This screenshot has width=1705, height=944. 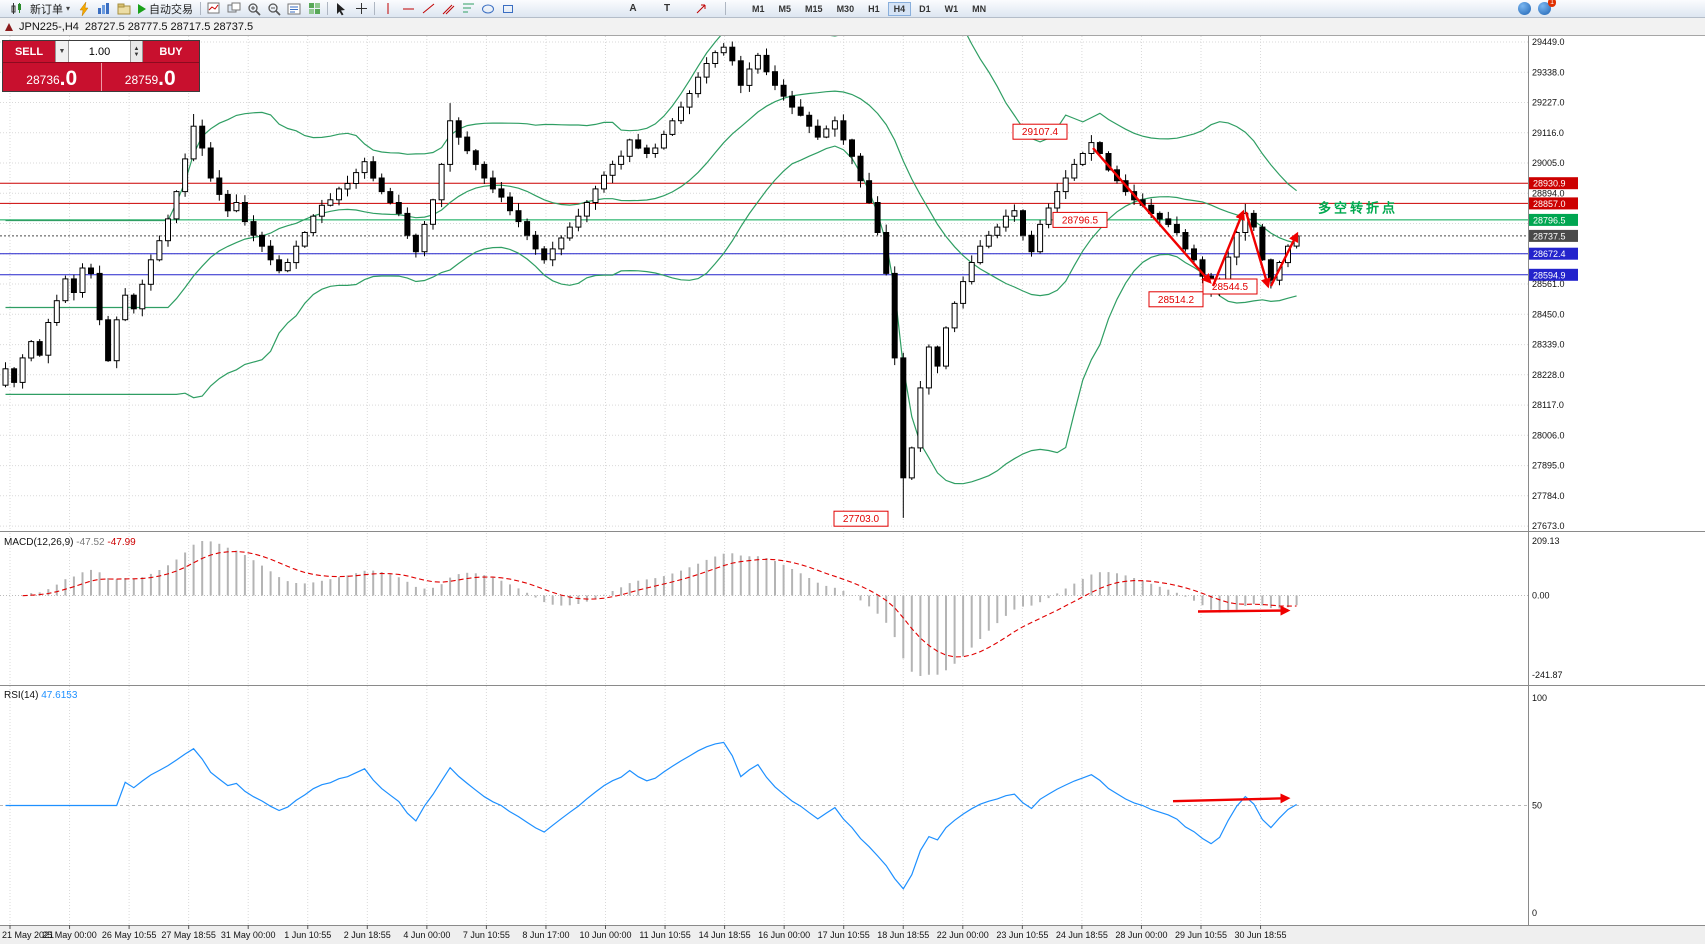 What do you see at coordinates (408, 9) in the screenshot?
I see `horizontal-line-tool-icon` at bounding box center [408, 9].